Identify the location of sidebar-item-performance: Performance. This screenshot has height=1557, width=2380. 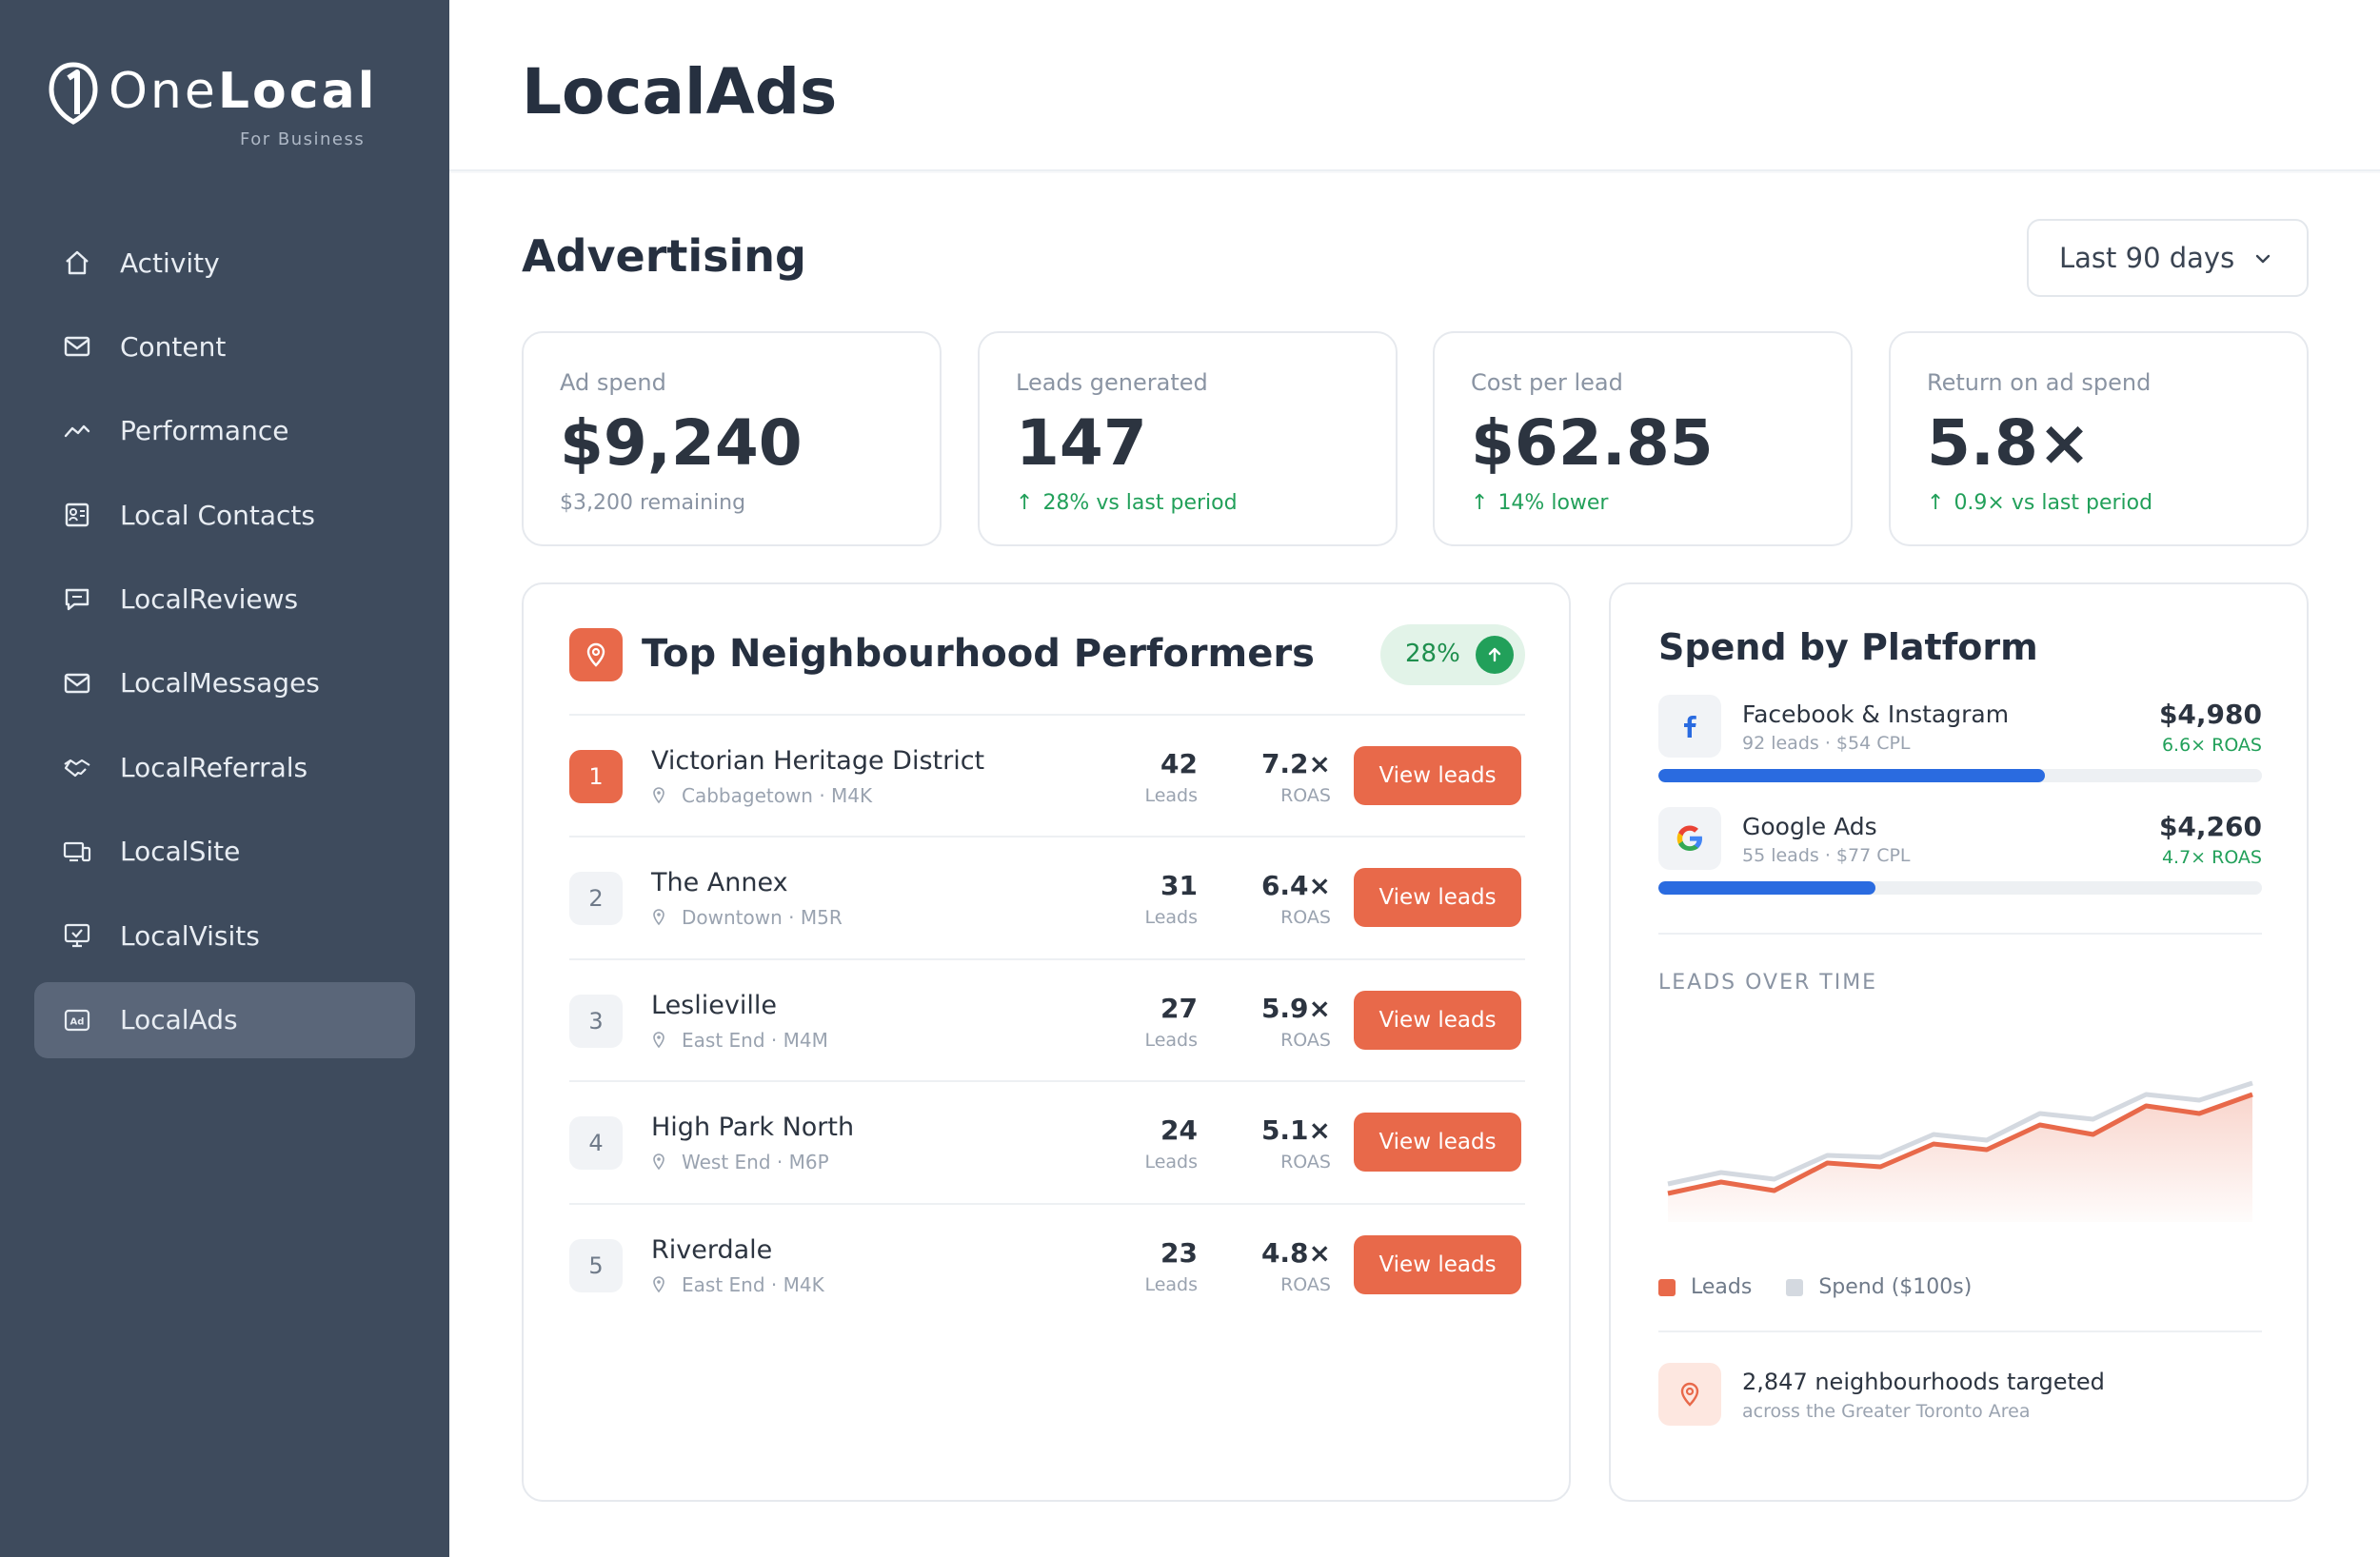
(224, 431).